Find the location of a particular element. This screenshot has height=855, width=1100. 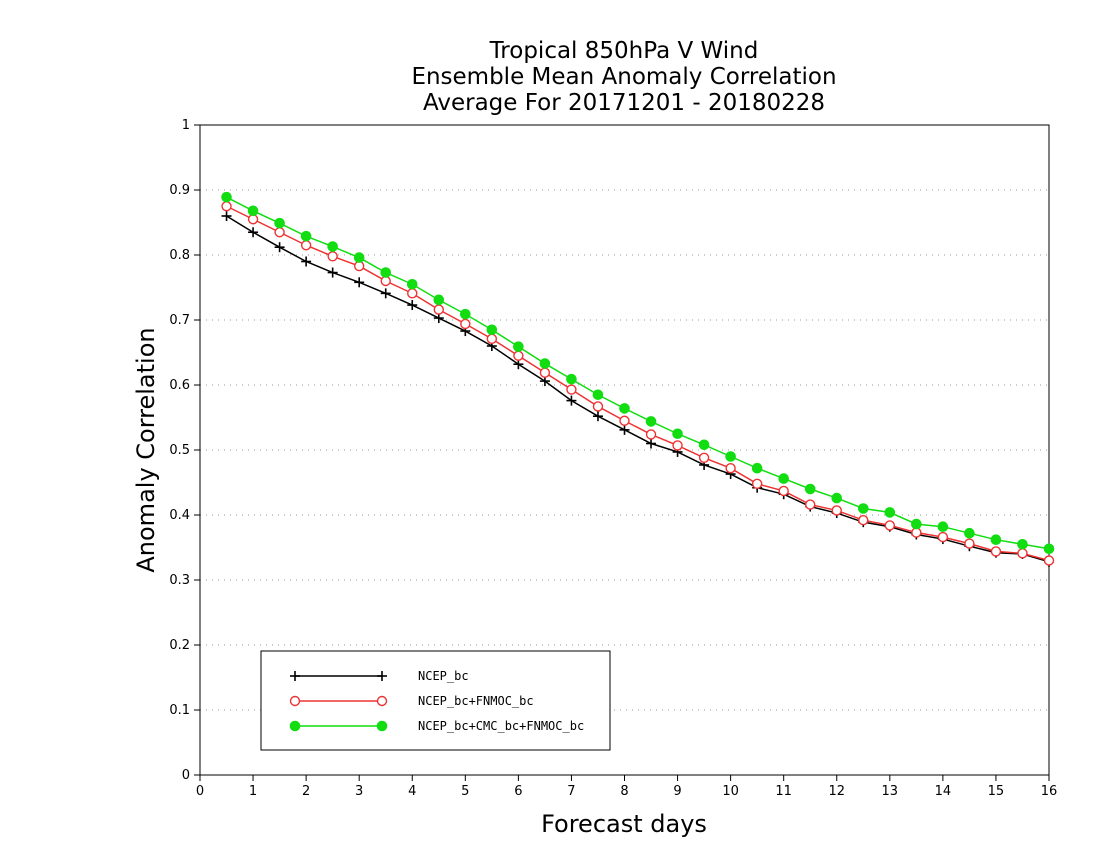

chart-title-line-1: Tropical 850hPa V Wind is located at coordinates (624, 51).